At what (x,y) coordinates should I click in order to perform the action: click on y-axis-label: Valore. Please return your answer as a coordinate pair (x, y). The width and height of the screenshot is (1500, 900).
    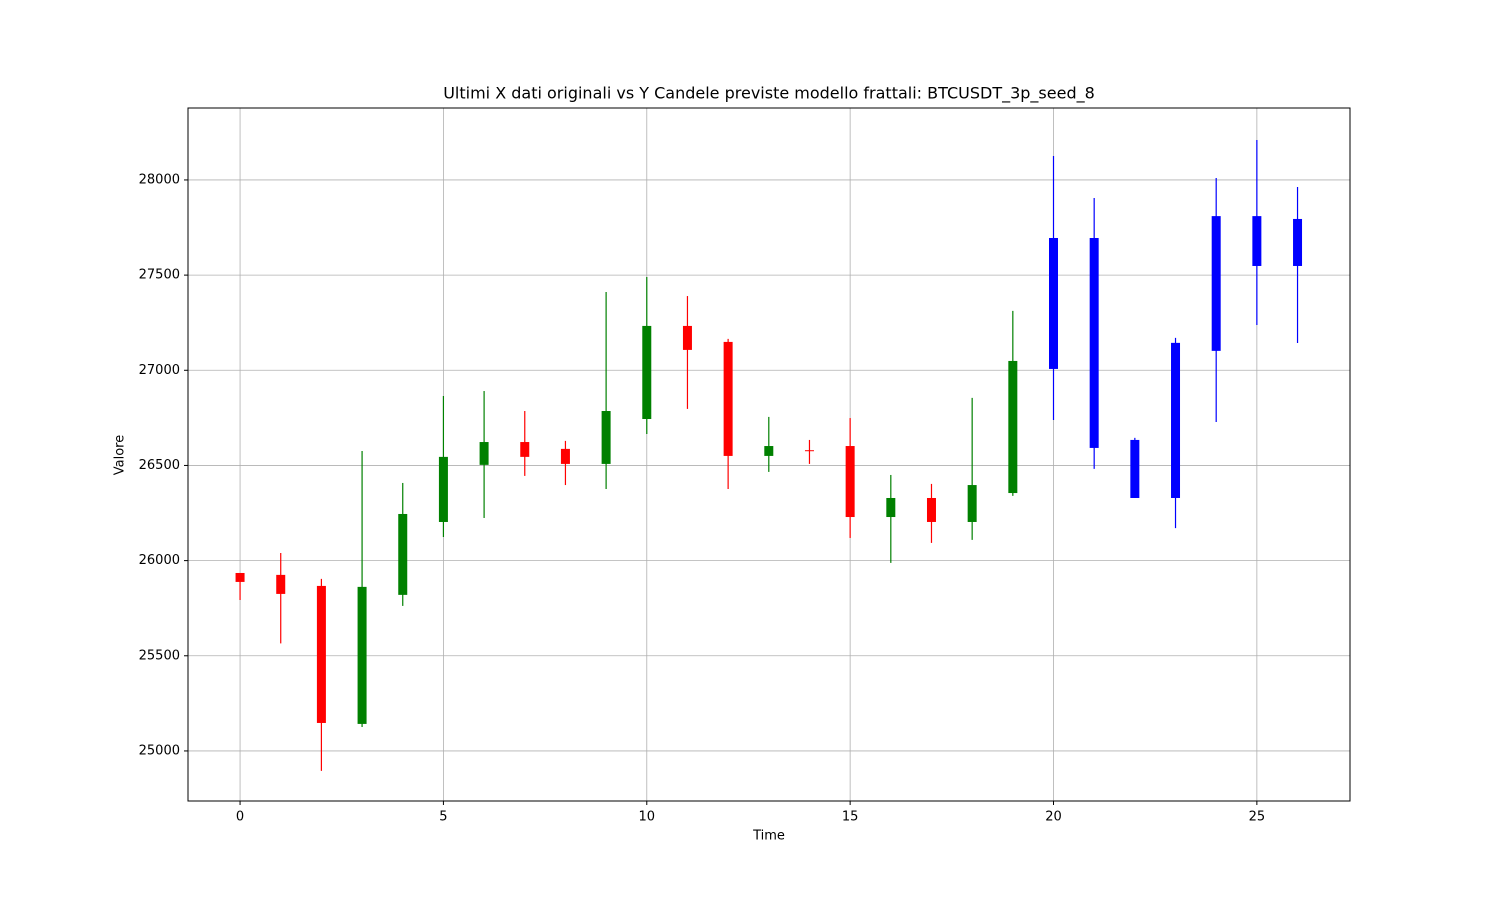
    Looking at the image, I should click on (120, 455).